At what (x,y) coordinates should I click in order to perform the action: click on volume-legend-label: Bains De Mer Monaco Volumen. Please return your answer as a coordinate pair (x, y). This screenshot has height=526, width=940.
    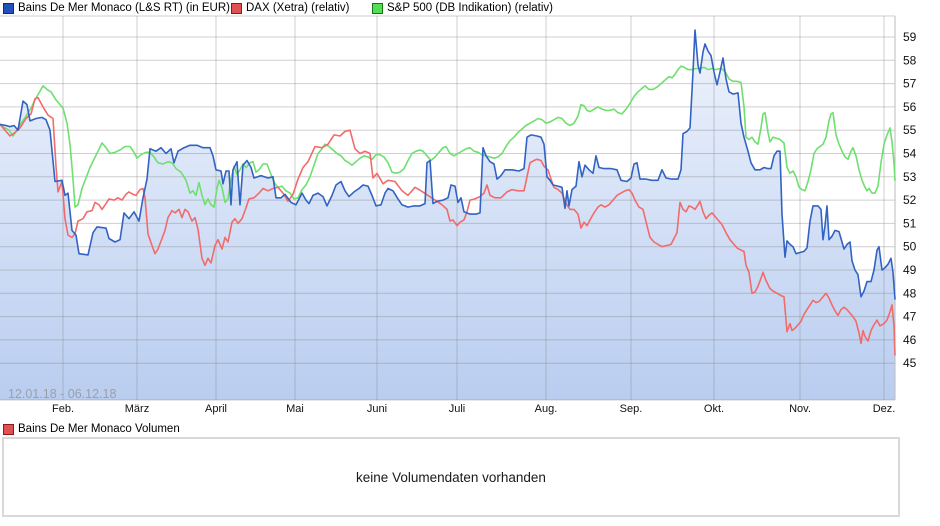
    Looking at the image, I should click on (99, 428).